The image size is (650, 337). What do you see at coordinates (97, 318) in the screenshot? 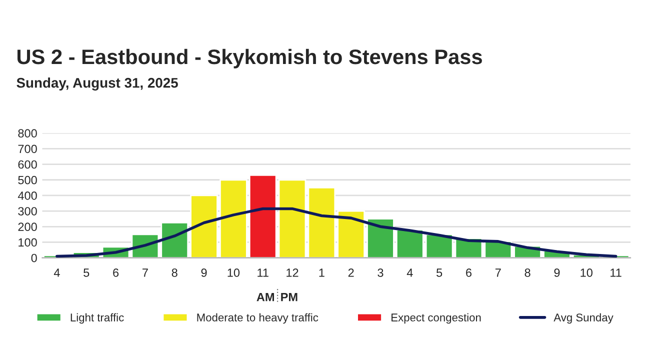
I see `legend-label: Light traffic` at bounding box center [97, 318].